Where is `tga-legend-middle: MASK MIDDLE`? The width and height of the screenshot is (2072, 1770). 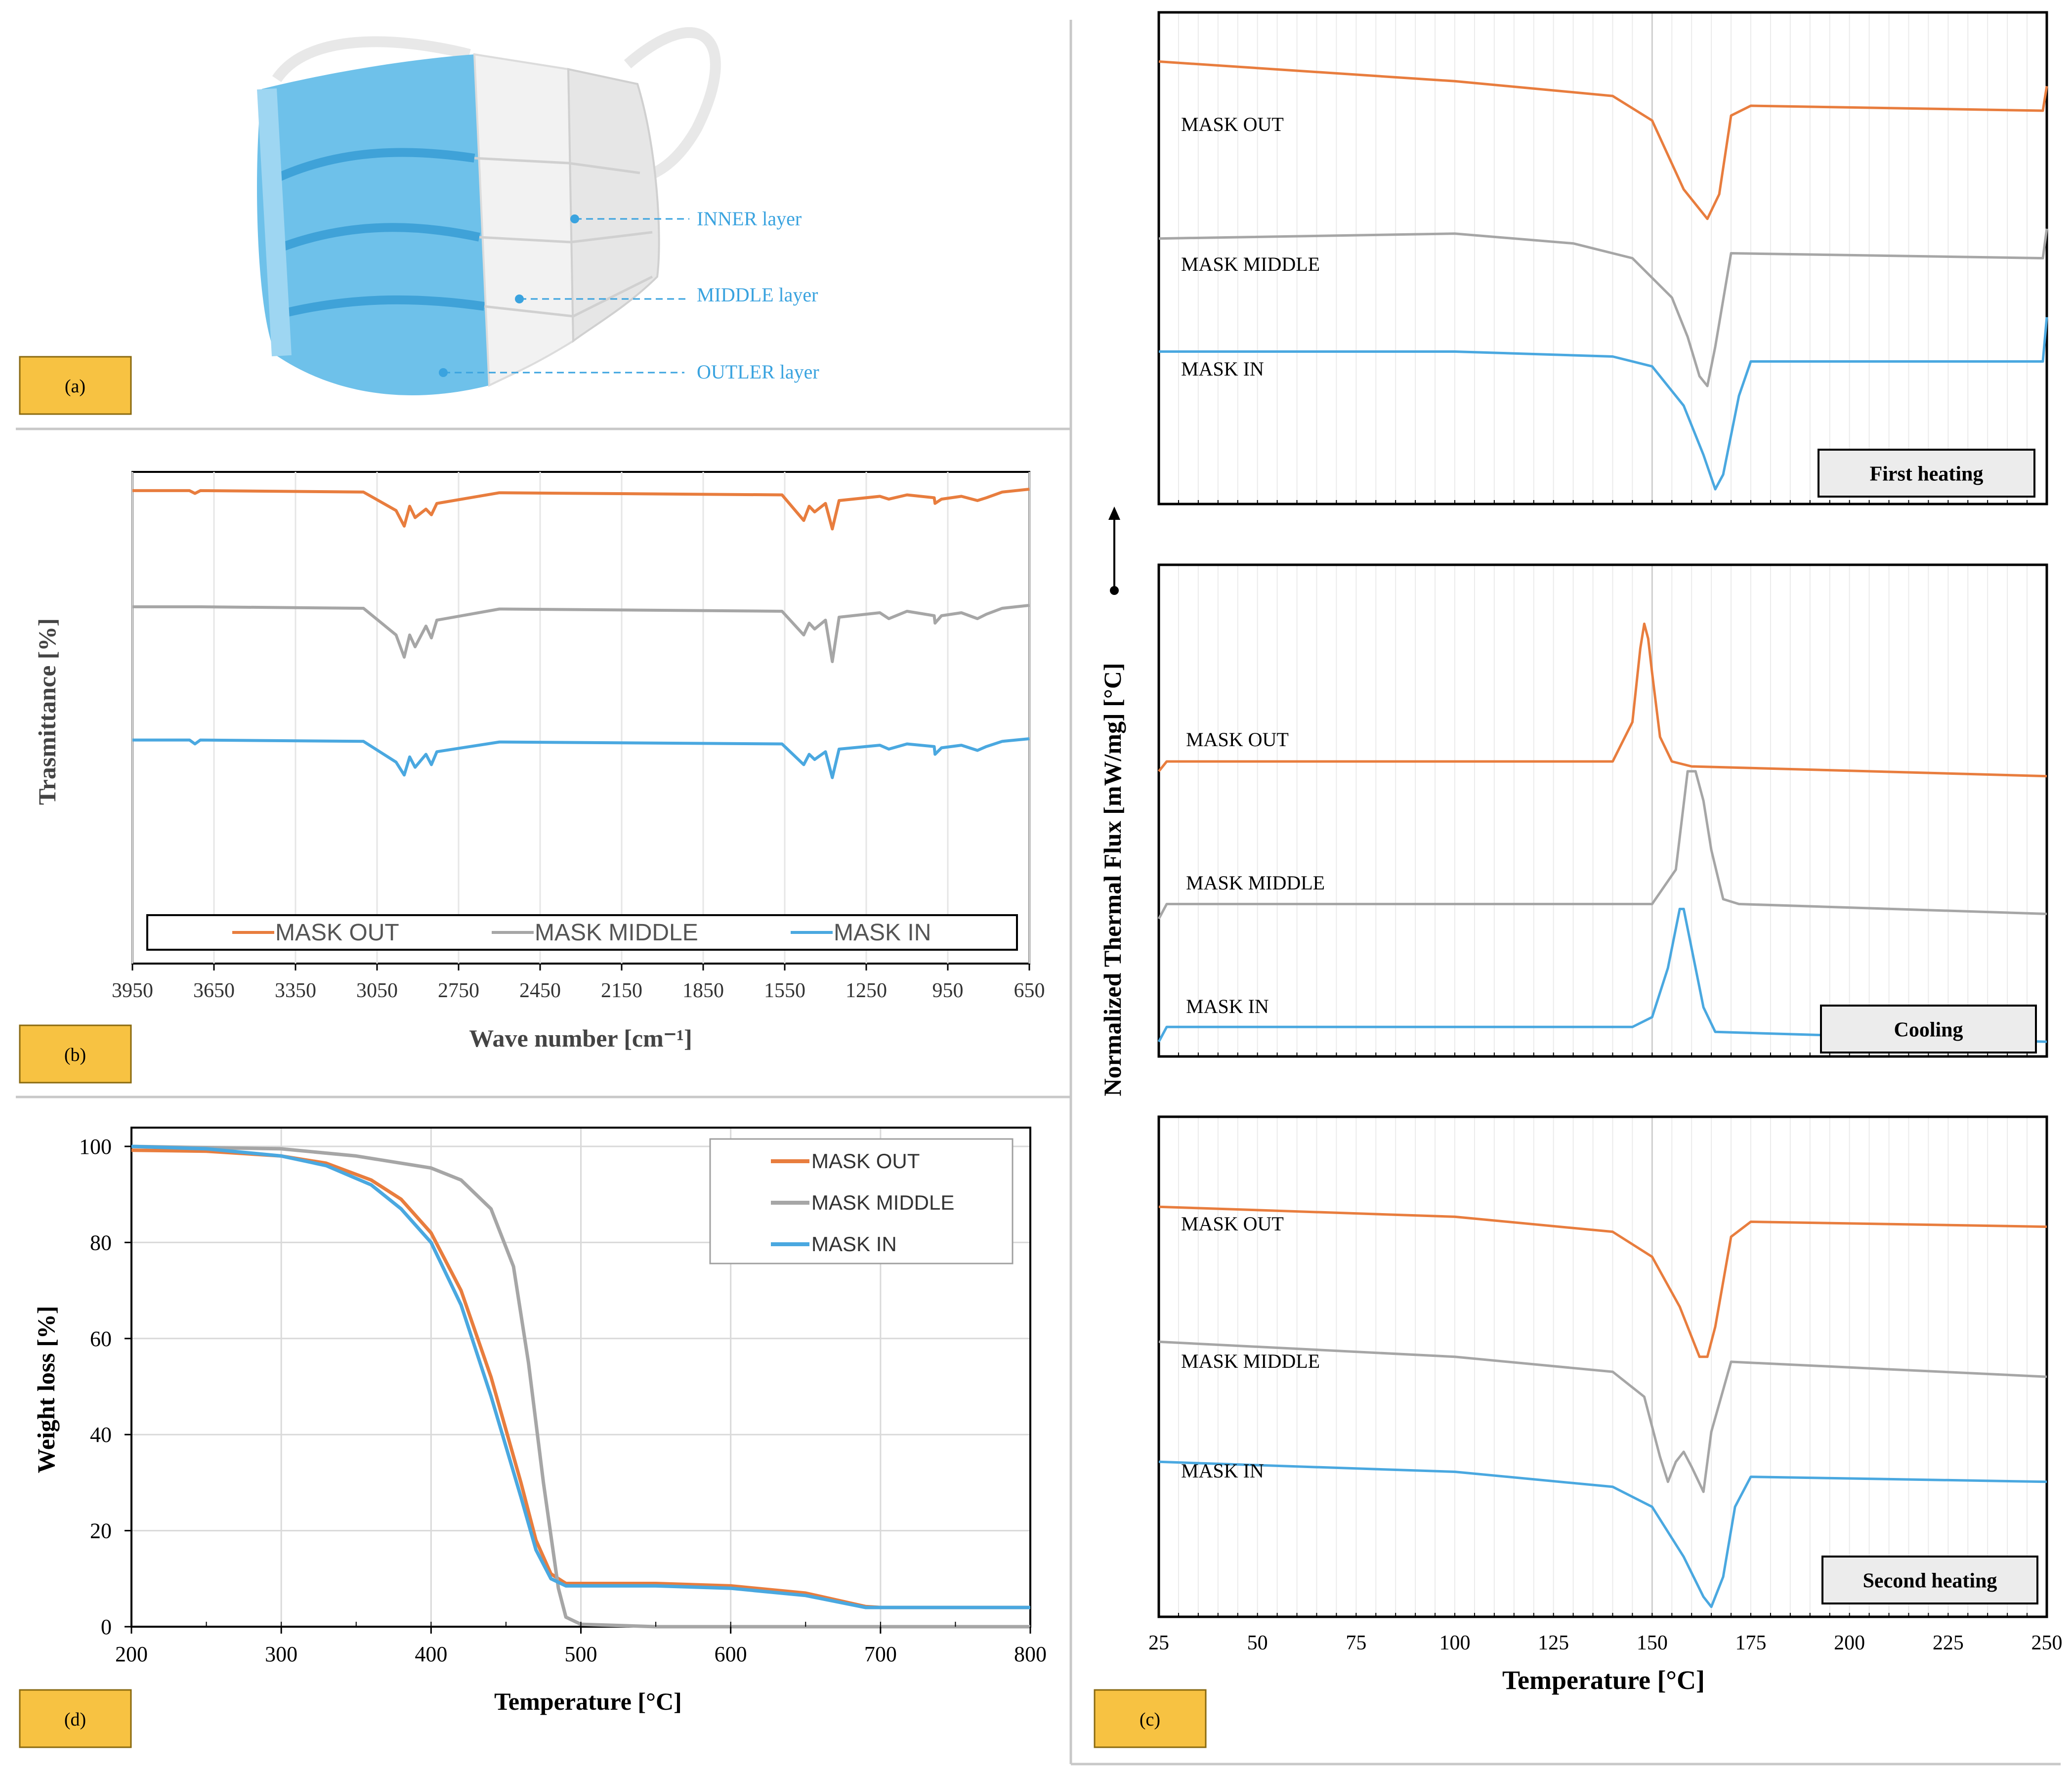 tga-legend-middle: MASK MIDDLE is located at coordinates (883, 1202).